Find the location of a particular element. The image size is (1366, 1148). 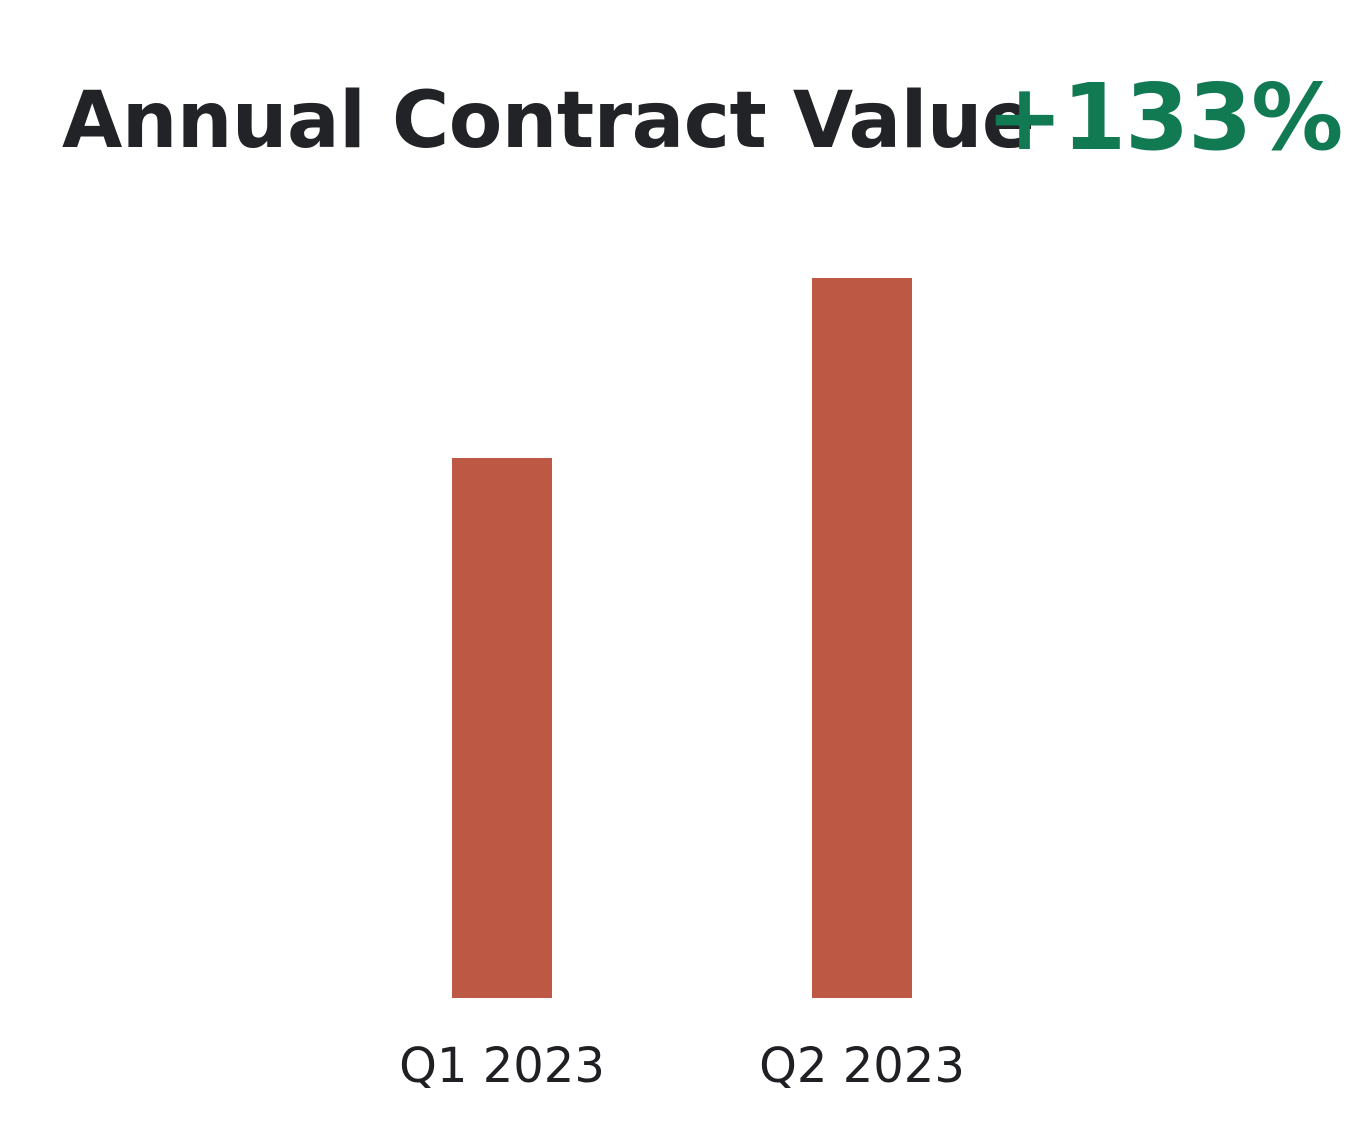

chart-header: Annual Contract Value +133% is located at coordinates (702, 122).